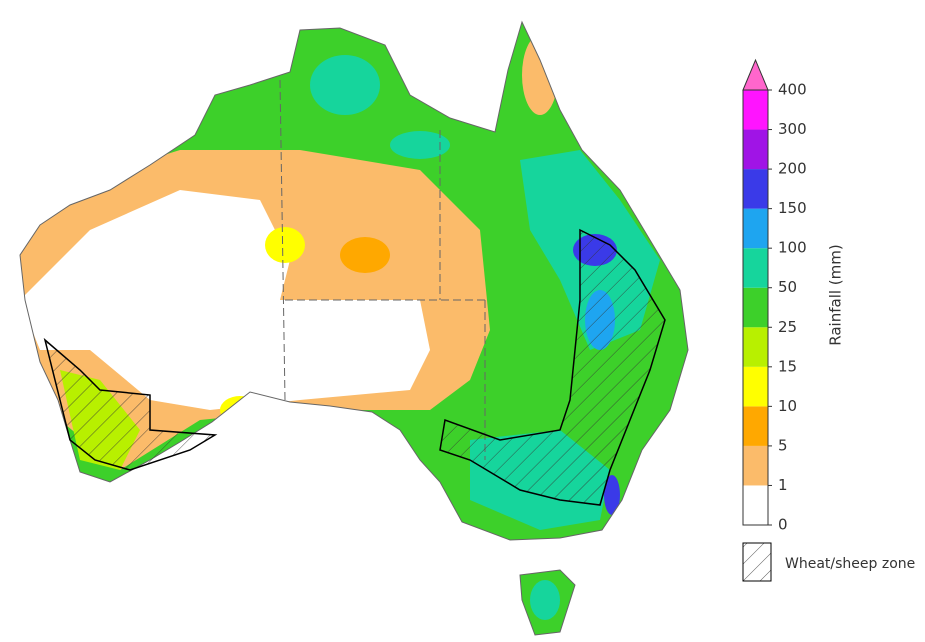  I want to click on colorbar-title: Rainfall (mm), so click(836, 294).